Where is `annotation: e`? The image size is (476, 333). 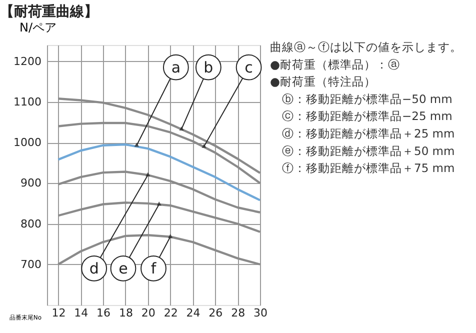
annotation: e is located at coordinates (123, 268).